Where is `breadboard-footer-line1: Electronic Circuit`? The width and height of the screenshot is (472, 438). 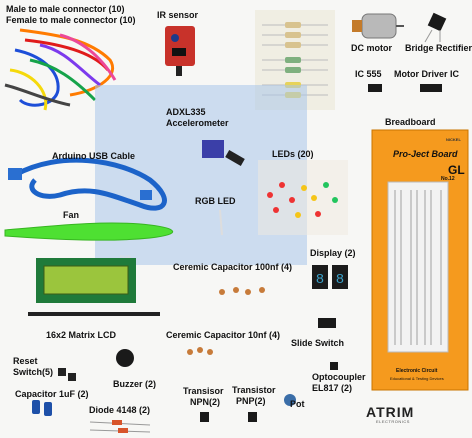
breadboard-footer-line1: Electronic Circuit is located at coordinates (417, 371).